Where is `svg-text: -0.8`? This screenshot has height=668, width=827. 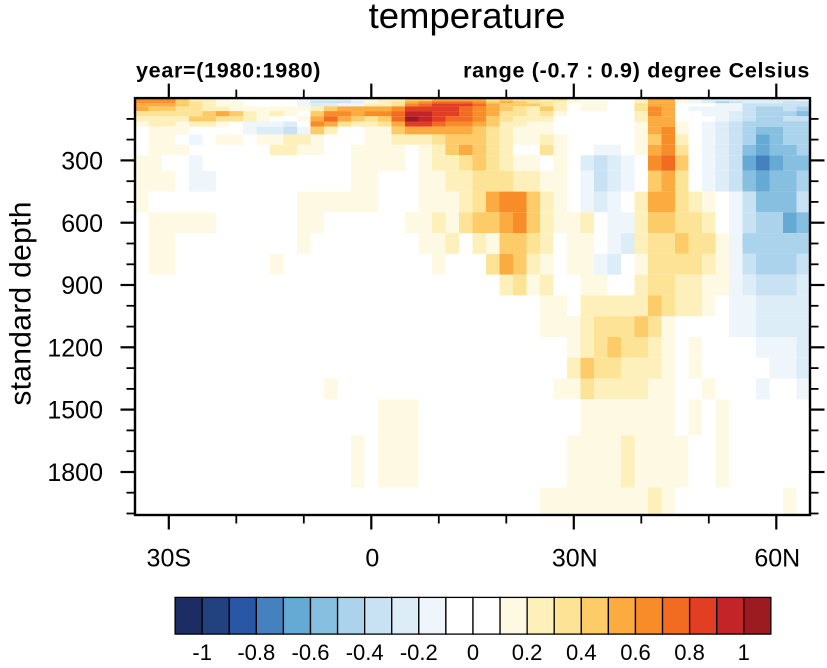 svg-text: -0.8 is located at coordinates (256, 651).